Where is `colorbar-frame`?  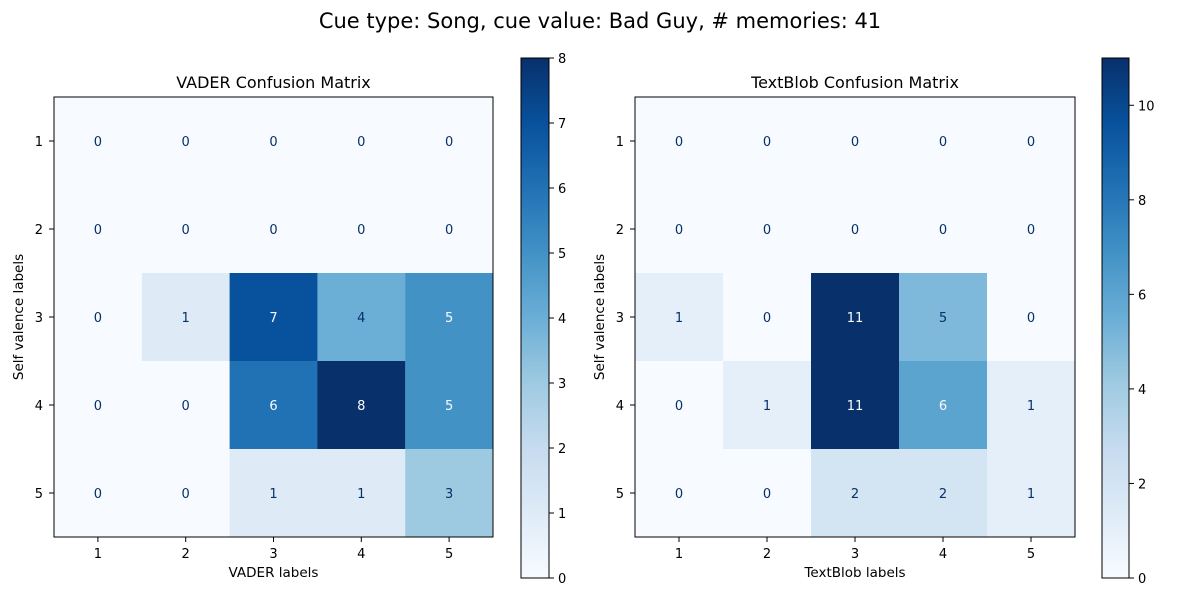
colorbar-frame is located at coordinates (1115, 318).